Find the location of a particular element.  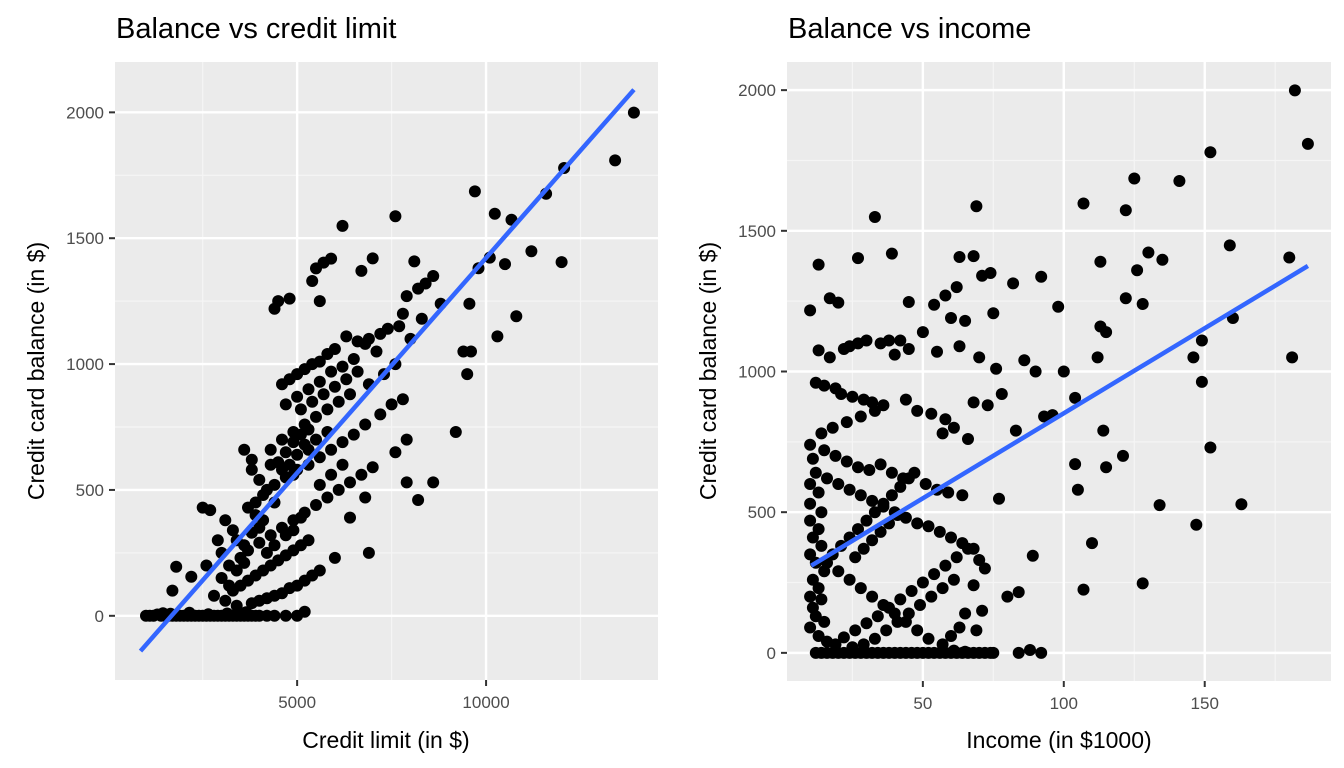

y-tick-label: 500 is located at coordinates (762, 512).